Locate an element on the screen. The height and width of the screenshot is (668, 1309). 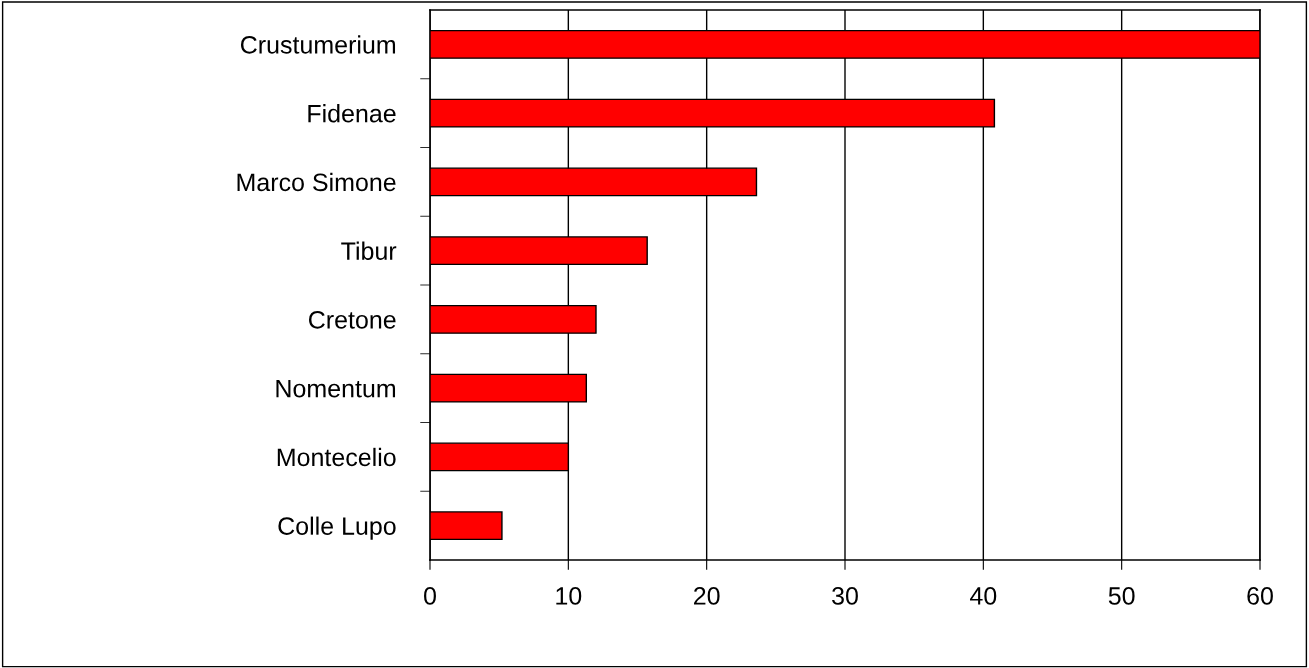
x-tick-label: 60 is located at coordinates (1260, 596).